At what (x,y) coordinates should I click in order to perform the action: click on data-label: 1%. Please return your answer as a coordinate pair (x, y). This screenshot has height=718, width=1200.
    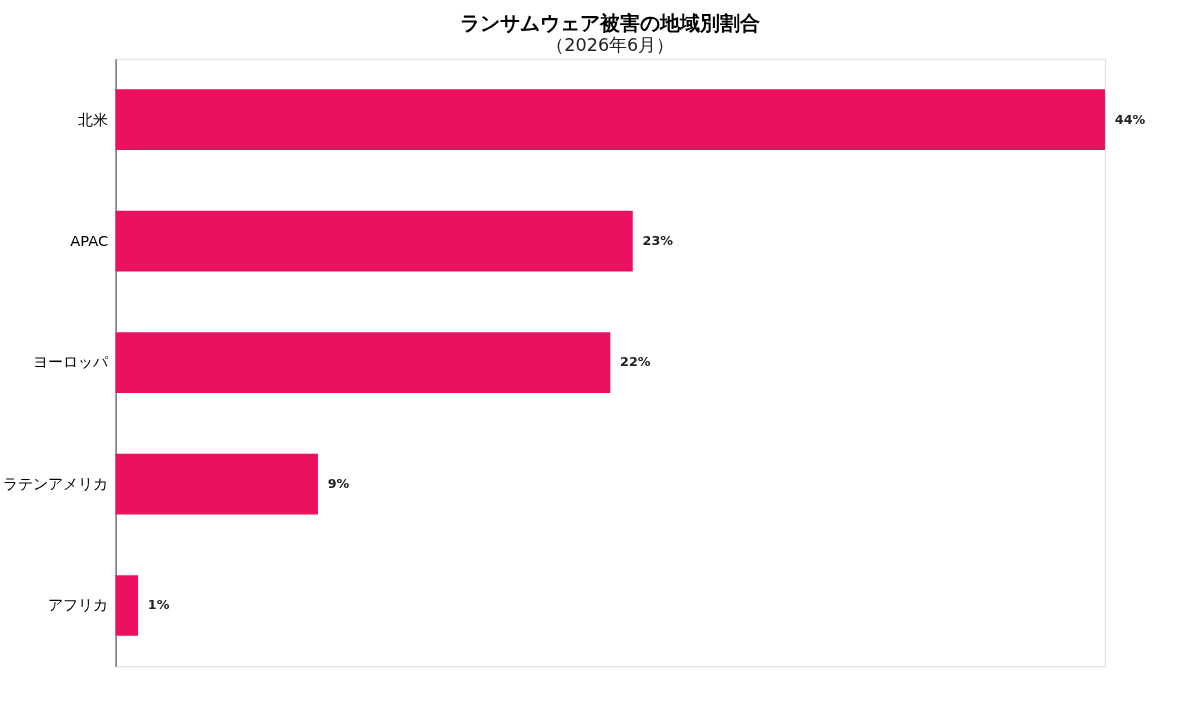
    Looking at the image, I should click on (158, 605).